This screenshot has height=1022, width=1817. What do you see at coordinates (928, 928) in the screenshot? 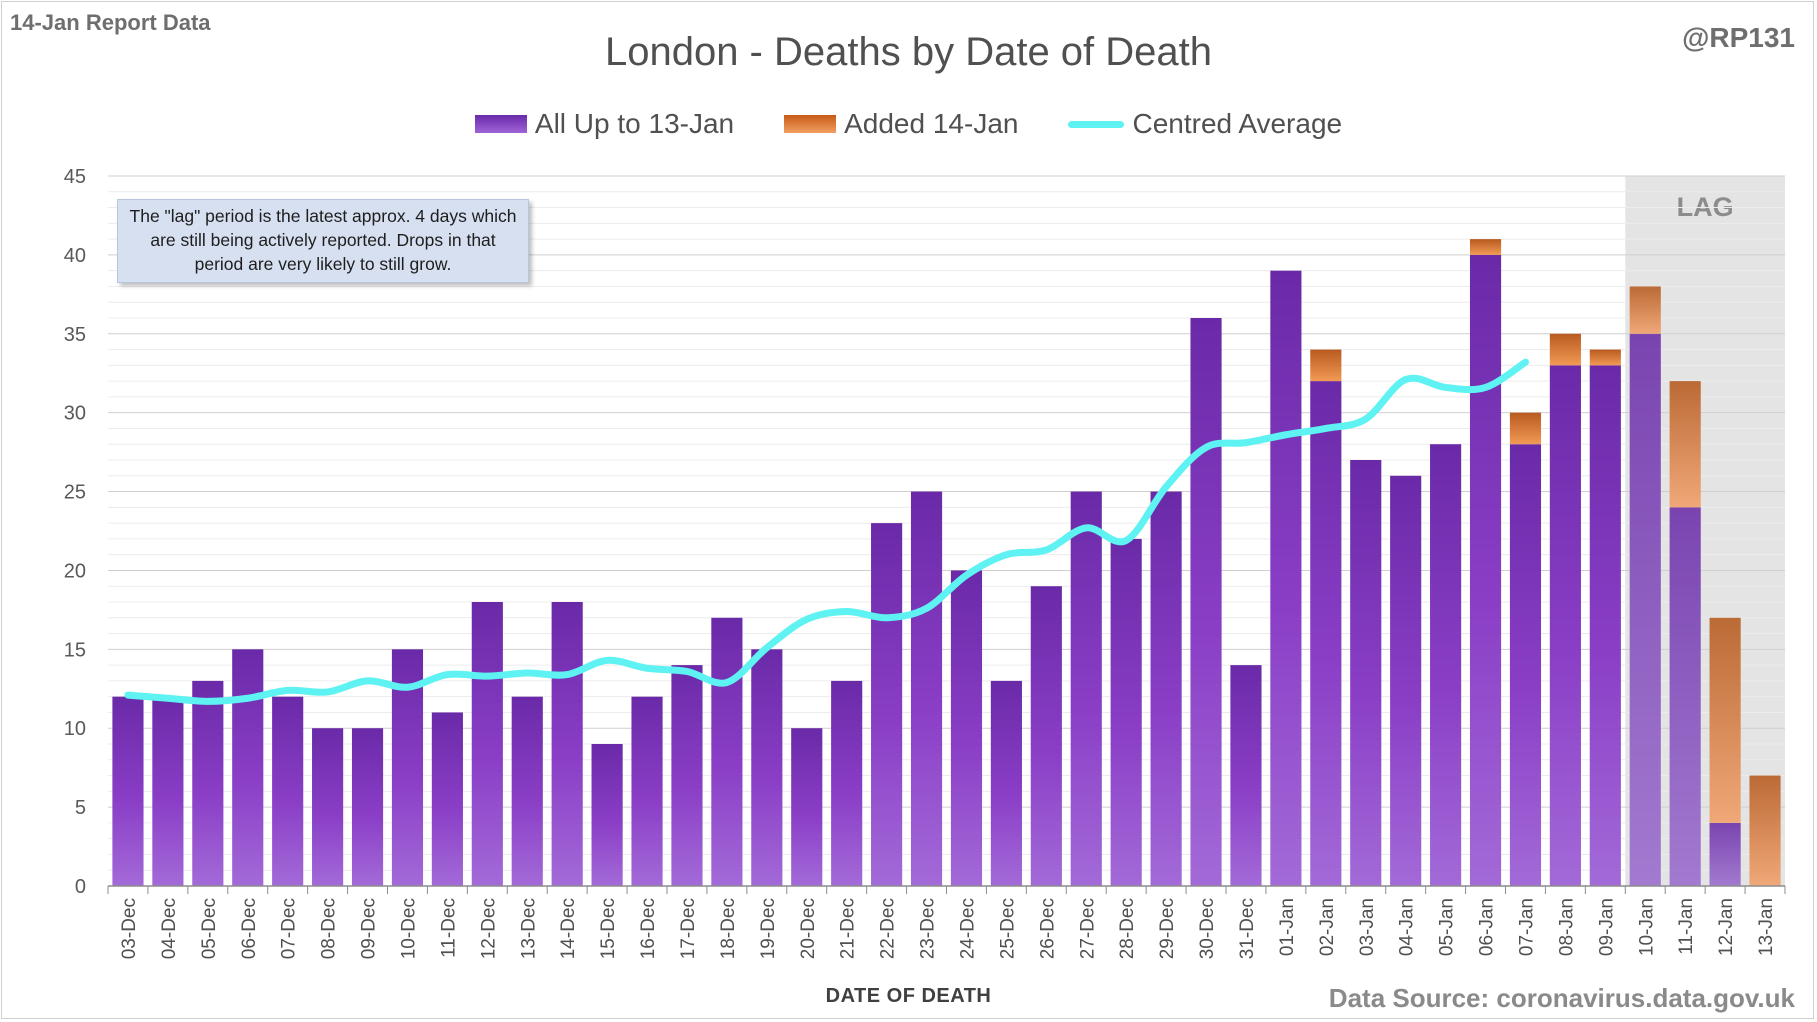
I see `x-tick-label: 23-Dec` at bounding box center [928, 928].